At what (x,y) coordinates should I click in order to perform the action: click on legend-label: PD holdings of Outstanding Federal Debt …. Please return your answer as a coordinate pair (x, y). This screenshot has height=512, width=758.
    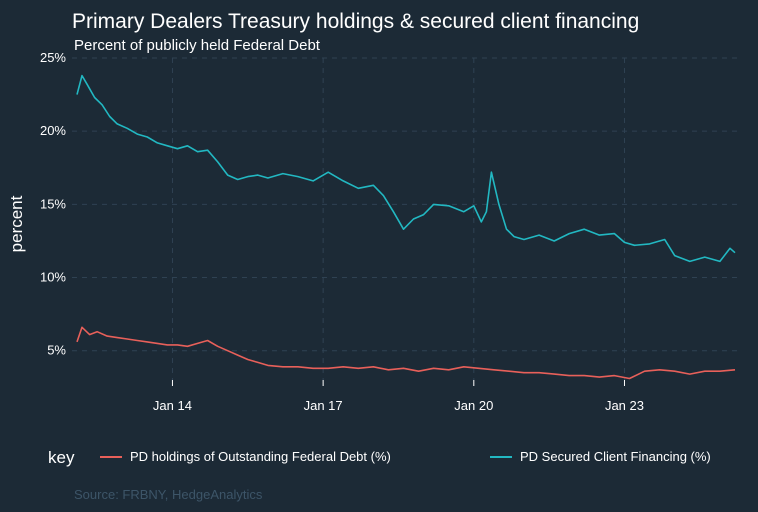
    Looking at the image, I should click on (260, 456).